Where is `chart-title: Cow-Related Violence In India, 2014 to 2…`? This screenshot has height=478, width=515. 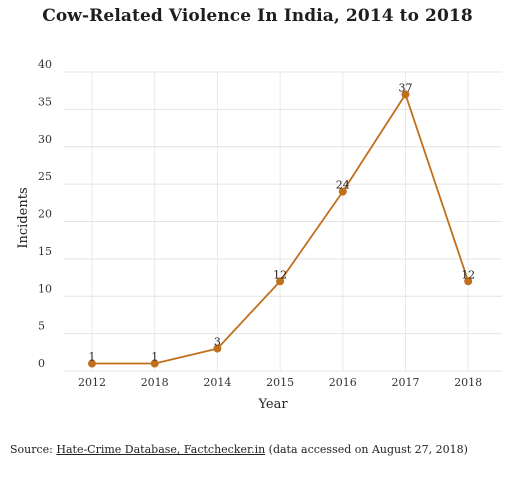
chart-title: Cow-Related Violence In India, 2014 to 2… is located at coordinates (257, 16).